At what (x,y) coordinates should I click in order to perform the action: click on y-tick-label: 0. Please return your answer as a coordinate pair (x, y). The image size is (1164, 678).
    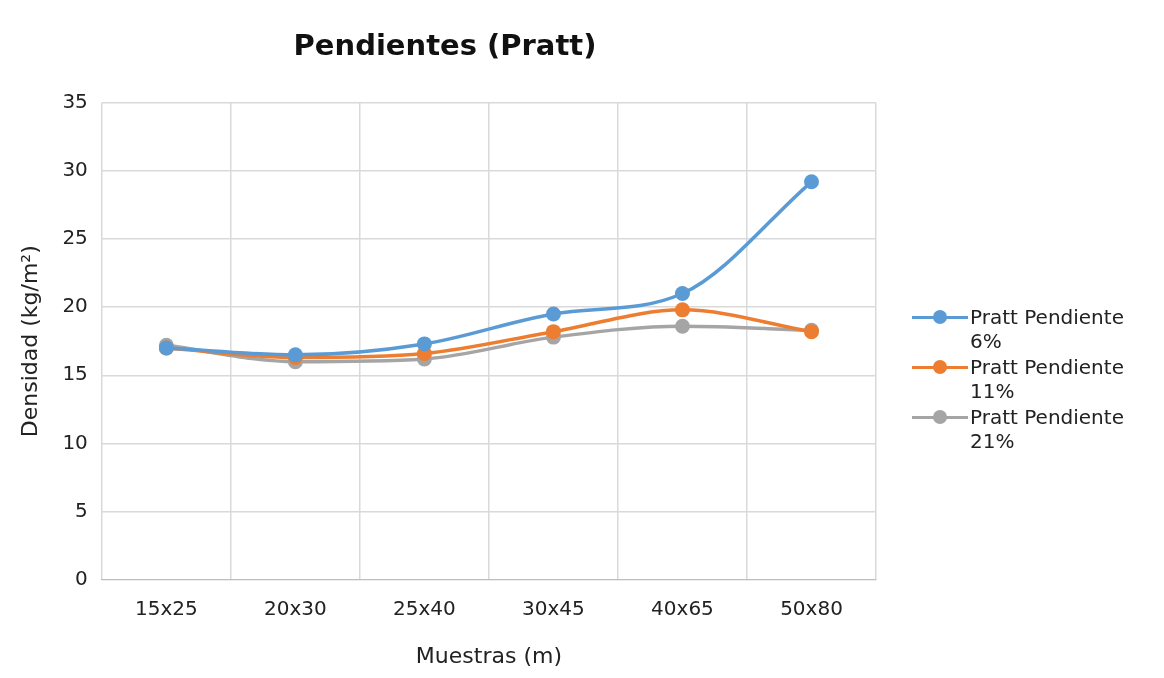
    Looking at the image, I should click on (81, 577).